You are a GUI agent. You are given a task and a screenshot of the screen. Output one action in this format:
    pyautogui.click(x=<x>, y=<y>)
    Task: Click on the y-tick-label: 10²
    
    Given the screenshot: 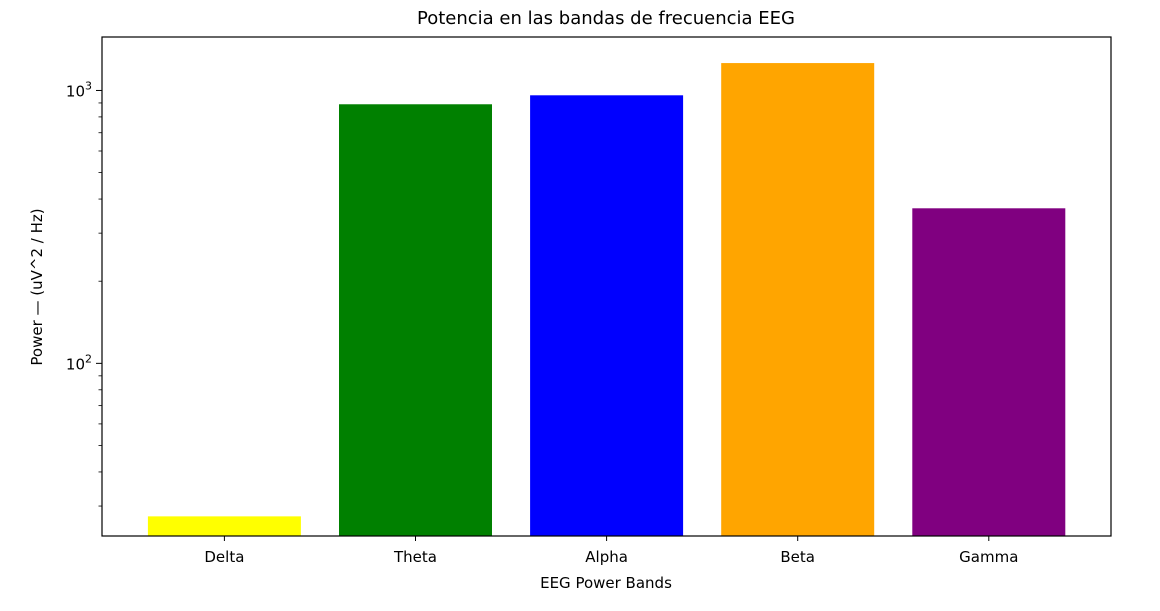 What is the action you would take?
    pyautogui.click(x=79, y=362)
    